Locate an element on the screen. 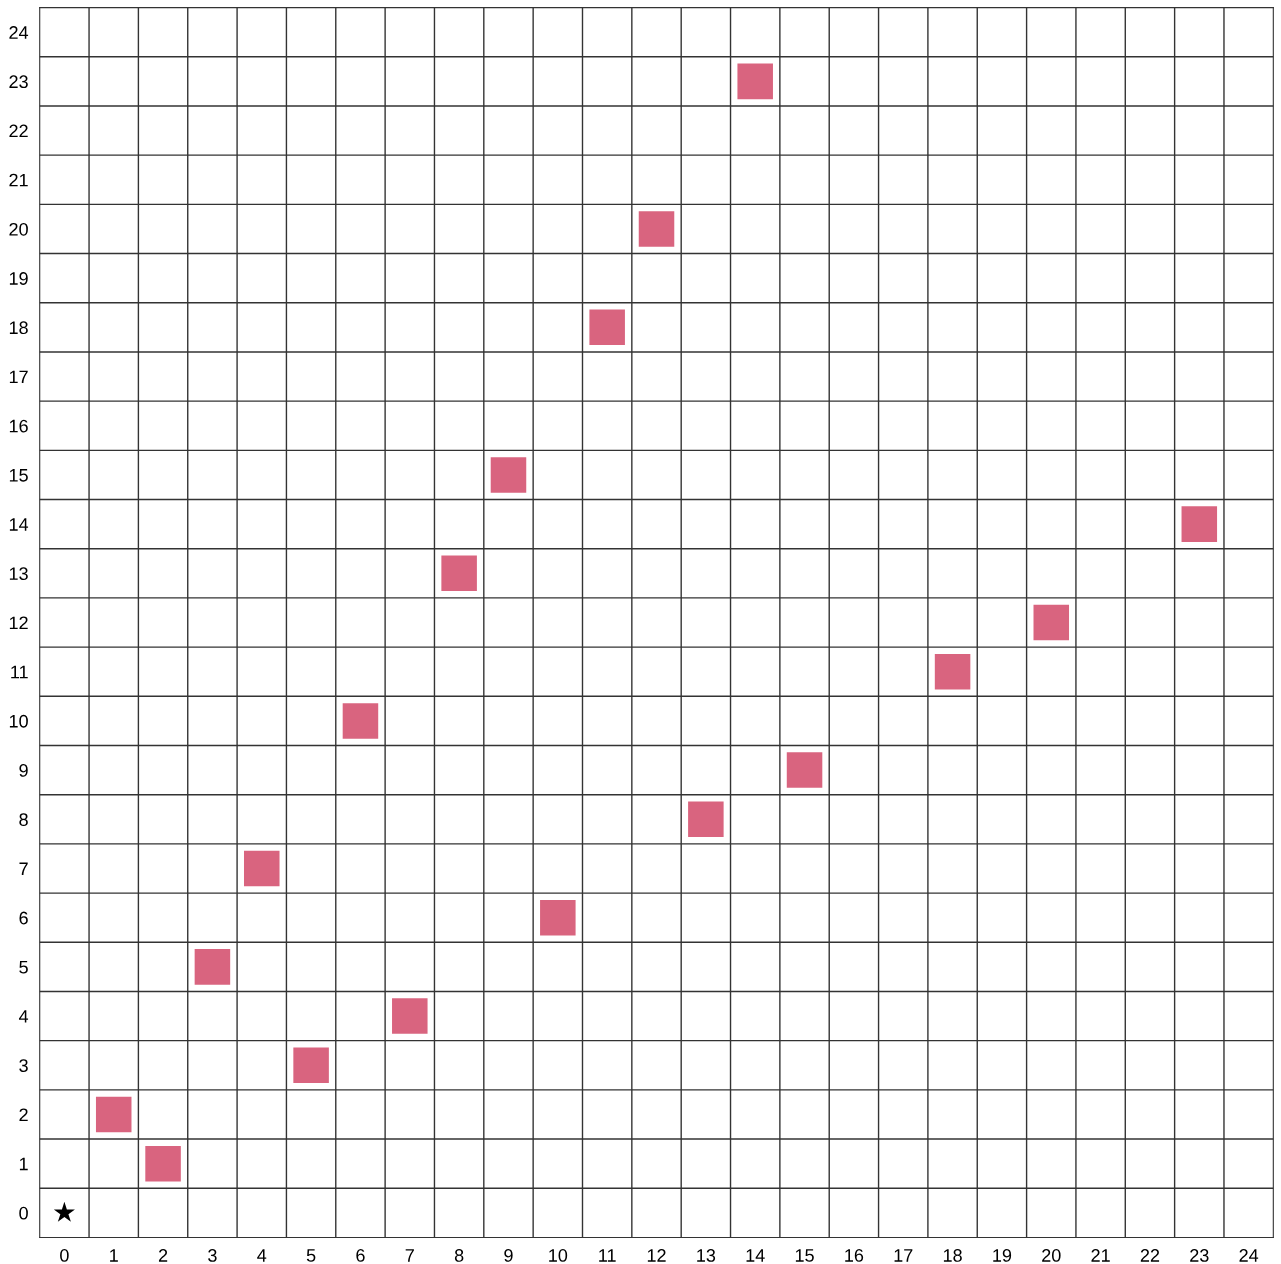 This screenshot has width=1281, height=1264. x-tick-label: 14 is located at coordinates (755, 1255).